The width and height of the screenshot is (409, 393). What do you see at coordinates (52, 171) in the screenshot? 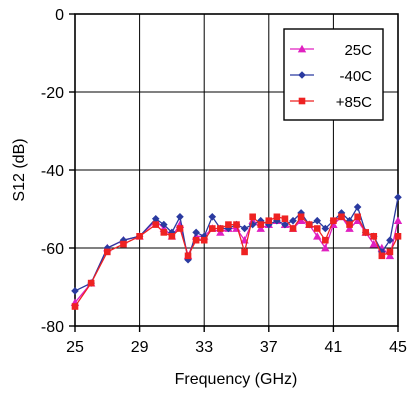
I see `y-tick-label: -40` at bounding box center [52, 171].